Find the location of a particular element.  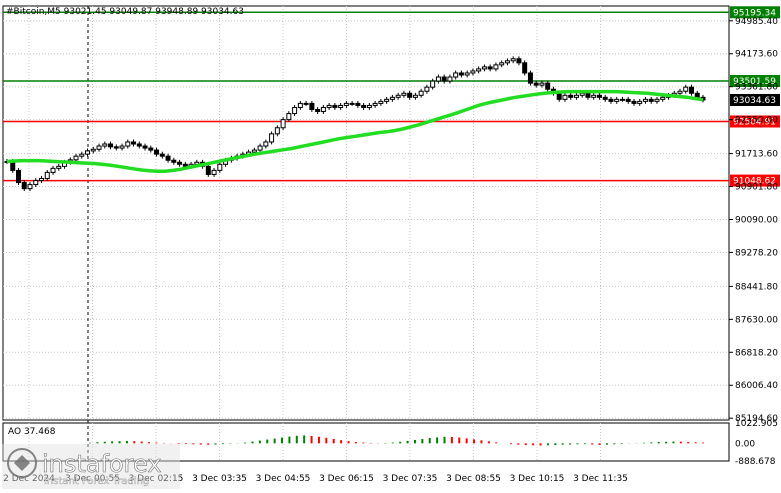

ao-label: AO 37.468 is located at coordinates (32, 432).